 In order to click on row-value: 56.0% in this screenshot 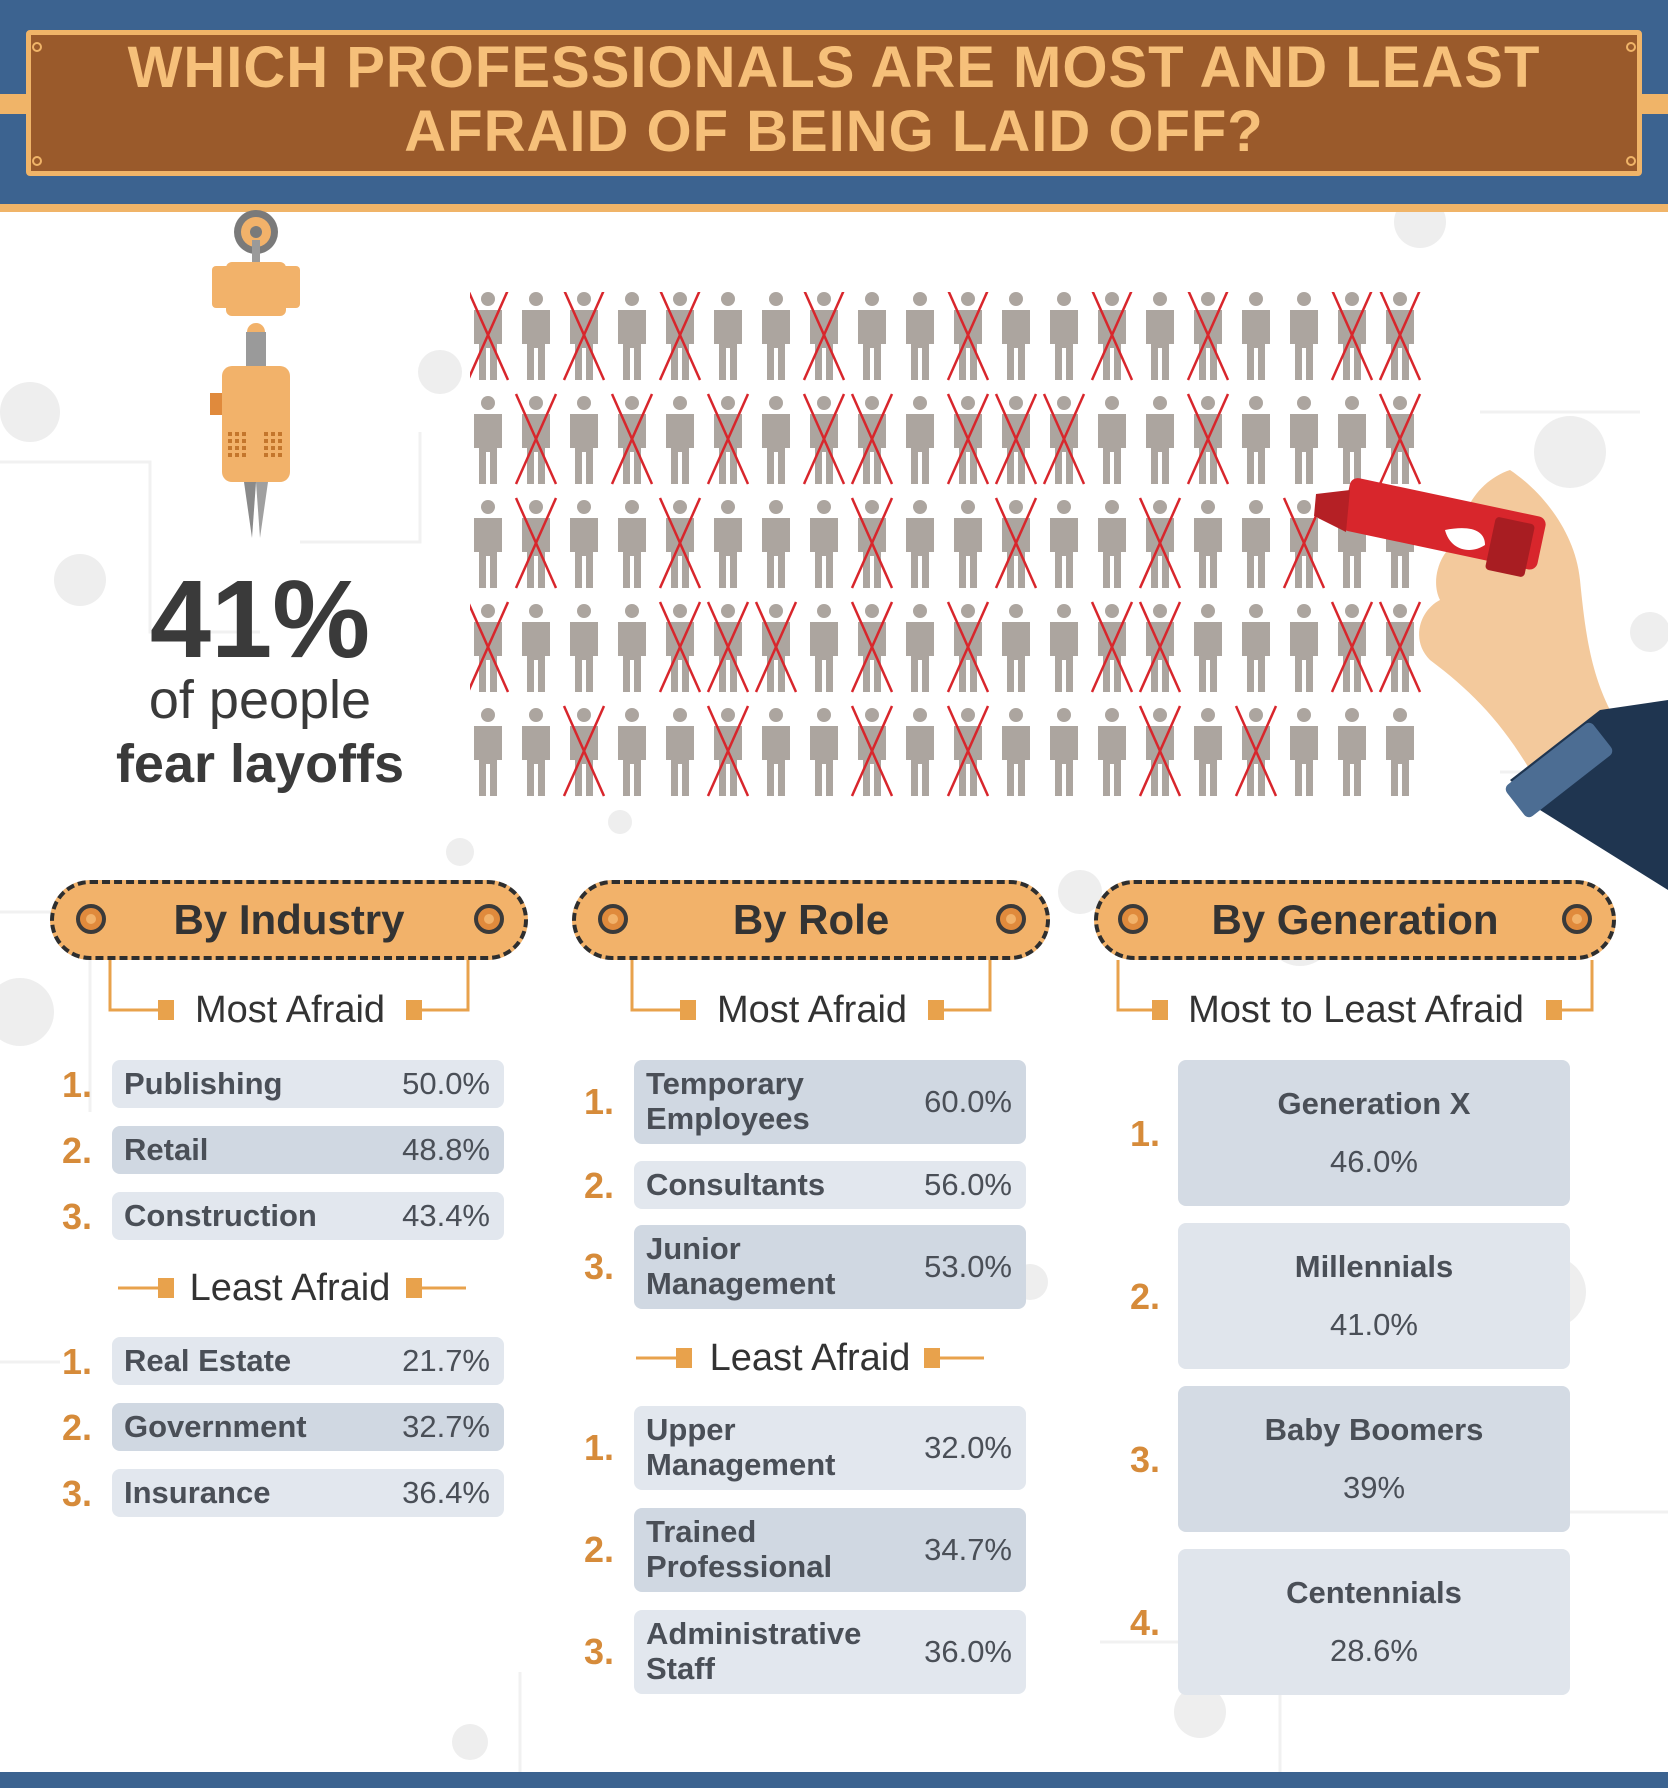, I will do `click(968, 1184)`.